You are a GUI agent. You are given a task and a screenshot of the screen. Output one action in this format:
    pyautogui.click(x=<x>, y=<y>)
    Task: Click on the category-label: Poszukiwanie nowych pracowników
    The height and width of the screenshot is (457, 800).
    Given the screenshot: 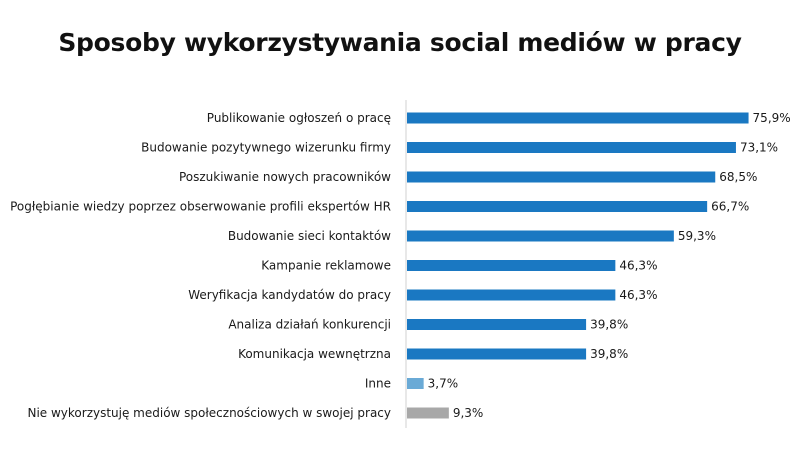 What is the action you would take?
    pyautogui.click(x=285, y=177)
    